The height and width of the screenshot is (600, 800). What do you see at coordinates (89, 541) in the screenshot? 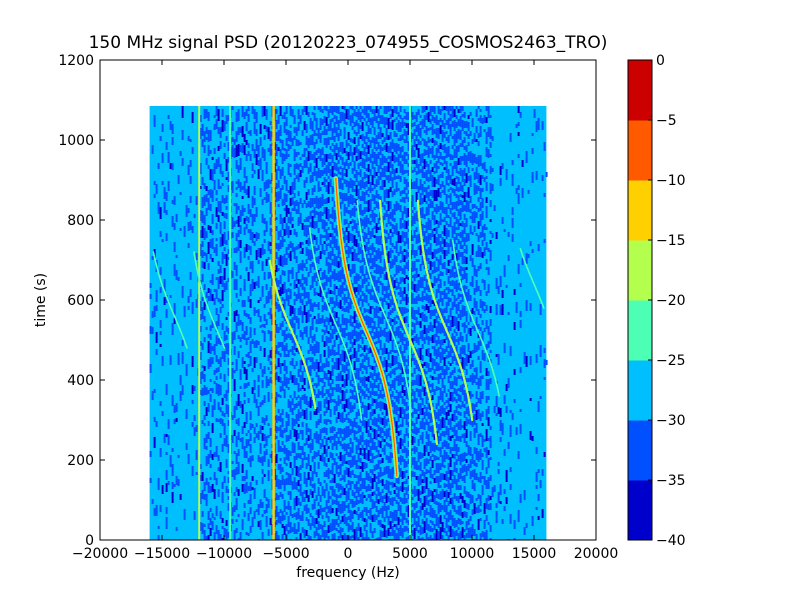
I see `y-tick-label: 0` at bounding box center [89, 541].